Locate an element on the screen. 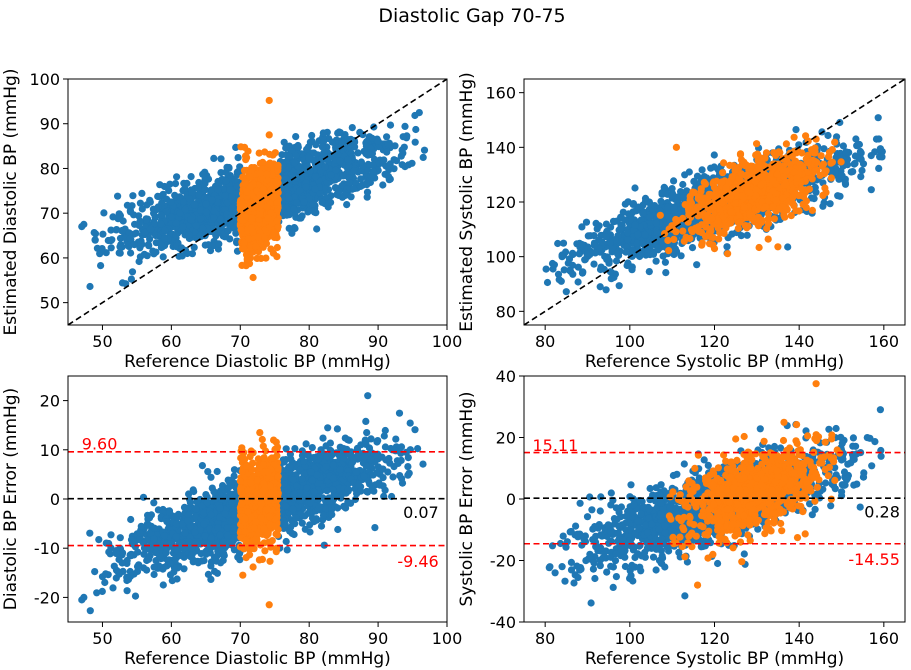 The height and width of the screenshot is (670, 911). x-tick-label: 120 is located at coordinates (714, 341).